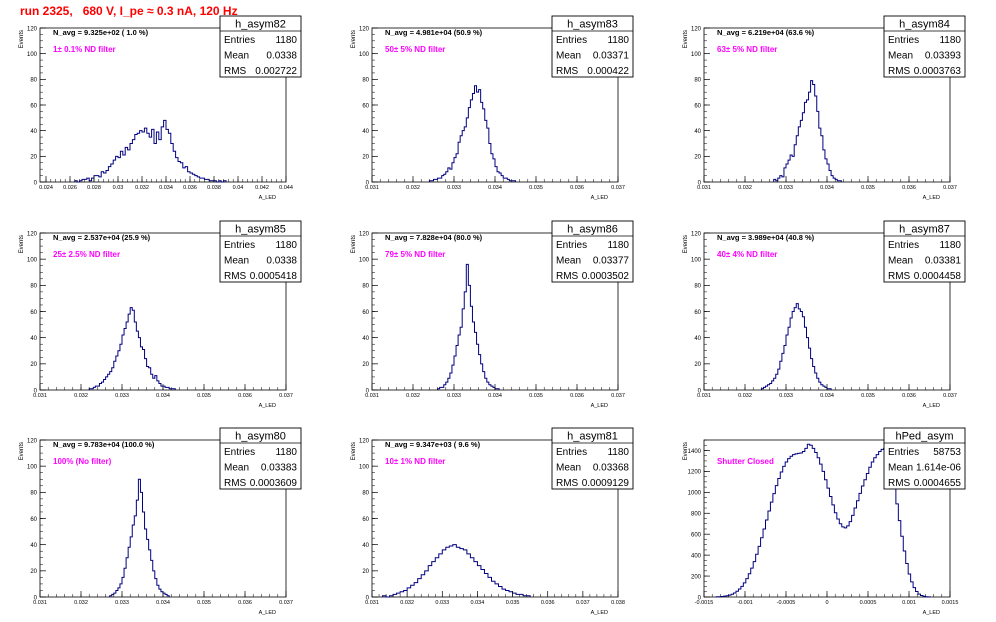  What do you see at coordinates (415, 49) in the screenshot?
I see `filter-annotation: 50± 5% ND filter` at bounding box center [415, 49].